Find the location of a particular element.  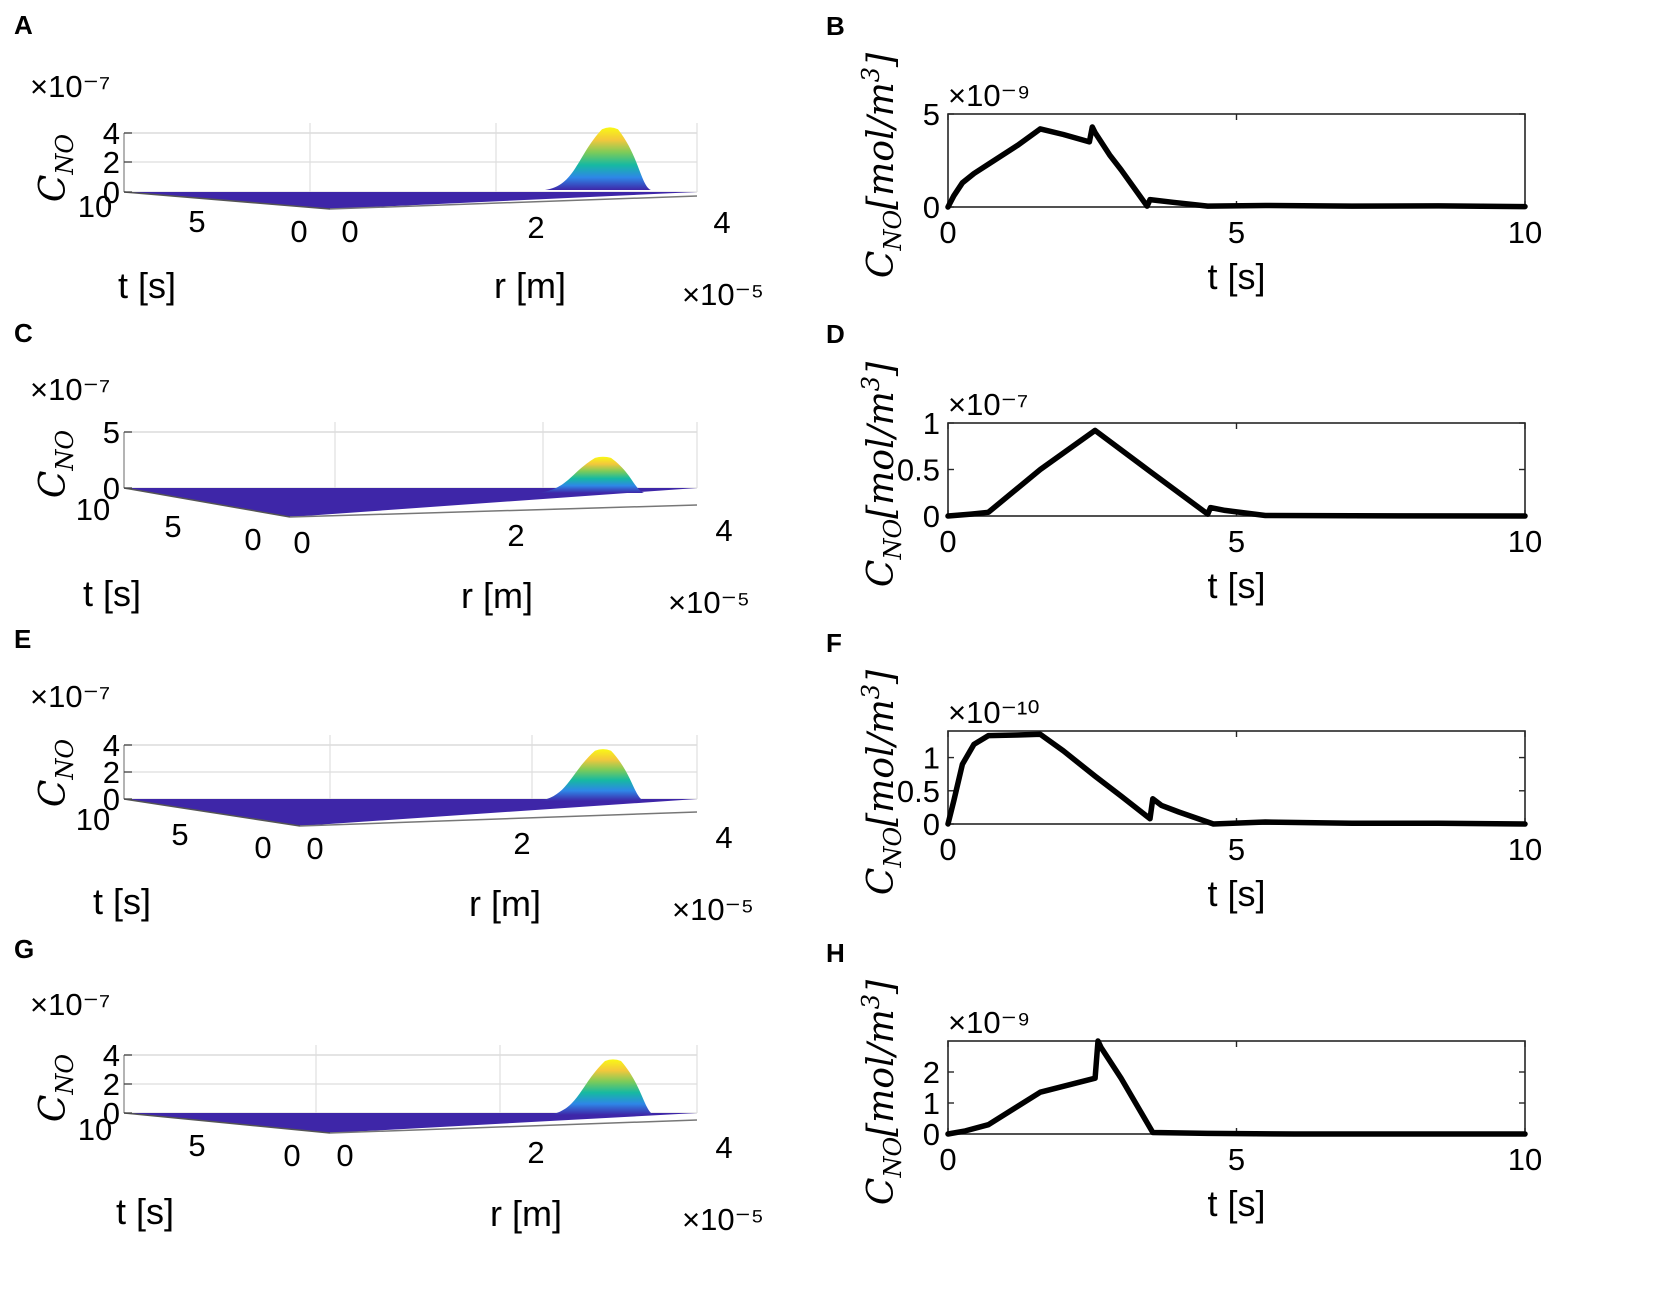

z-label-main: C is located at coordinates (53, 1109).